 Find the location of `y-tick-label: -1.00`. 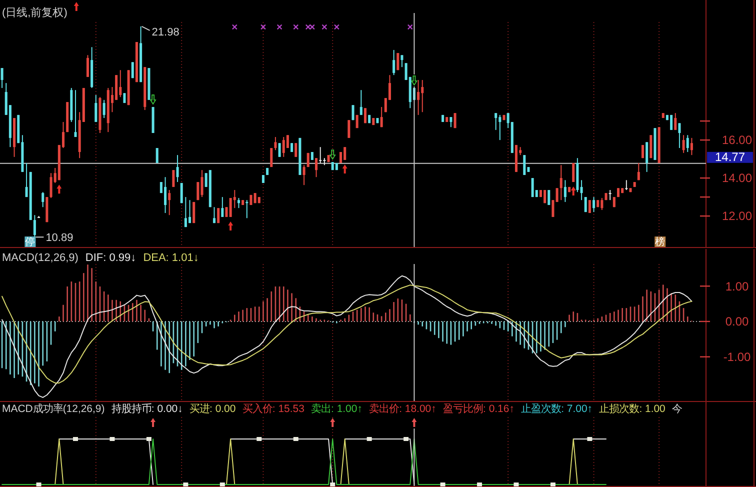

y-tick-label: -1.00 is located at coordinates (737, 357).